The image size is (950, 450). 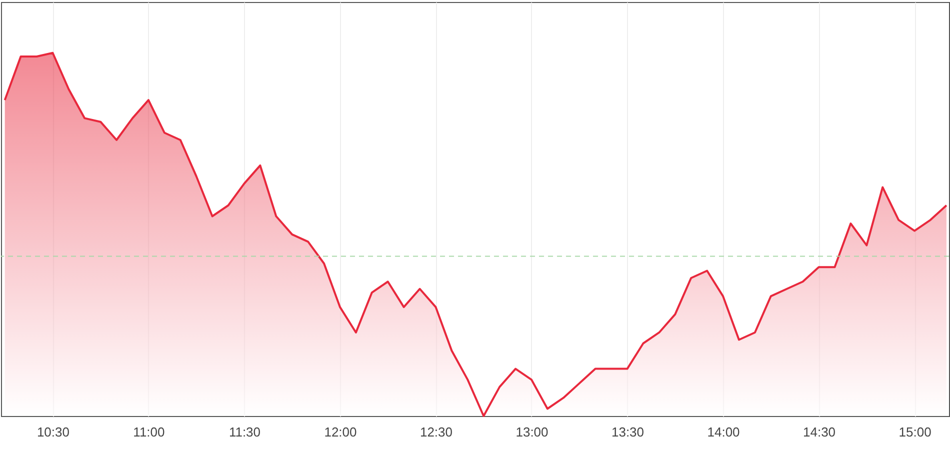 What do you see at coordinates (436, 432) in the screenshot?
I see `x-tick-label: 12:30` at bounding box center [436, 432].